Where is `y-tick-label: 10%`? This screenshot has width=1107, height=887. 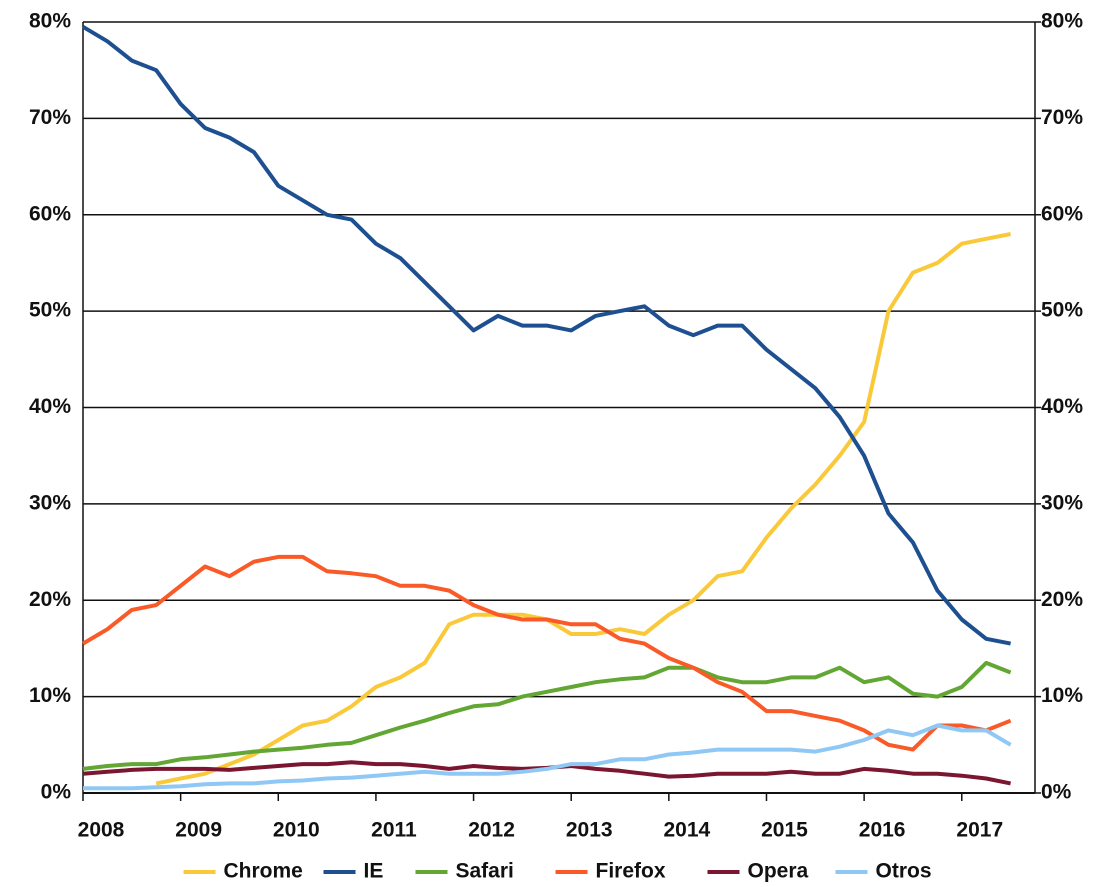 y-tick-label: 10% is located at coordinates (50, 695).